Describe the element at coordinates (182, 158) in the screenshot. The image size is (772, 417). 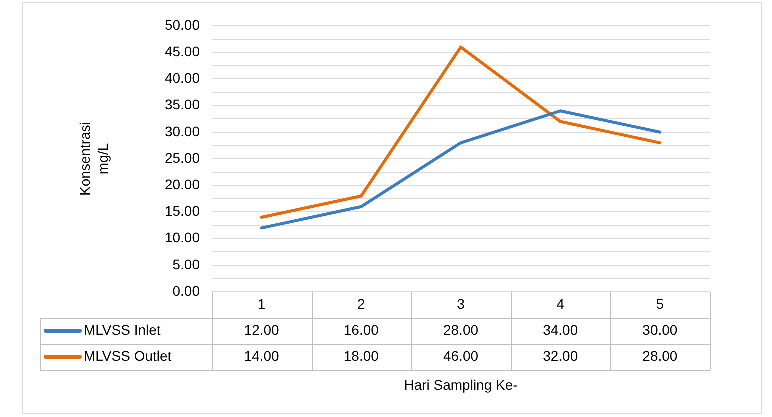
I see `y-tick-label: 25.00` at that location.